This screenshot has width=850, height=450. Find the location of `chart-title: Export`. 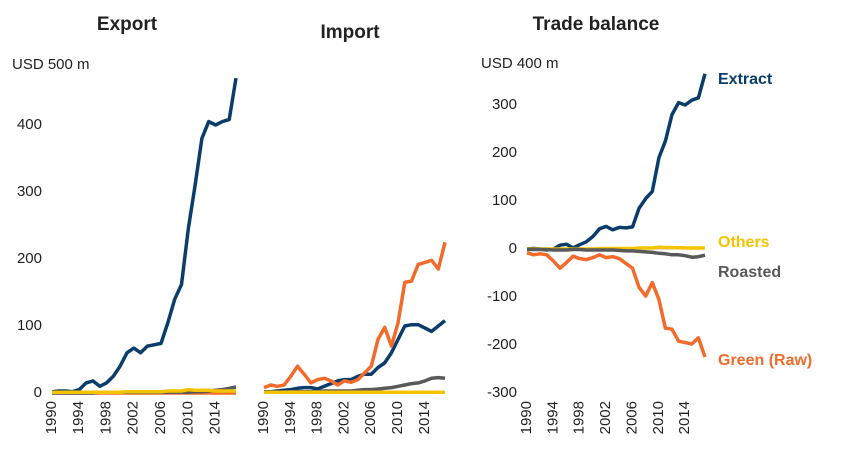

chart-title: Export is located at coordinates (127, 24).